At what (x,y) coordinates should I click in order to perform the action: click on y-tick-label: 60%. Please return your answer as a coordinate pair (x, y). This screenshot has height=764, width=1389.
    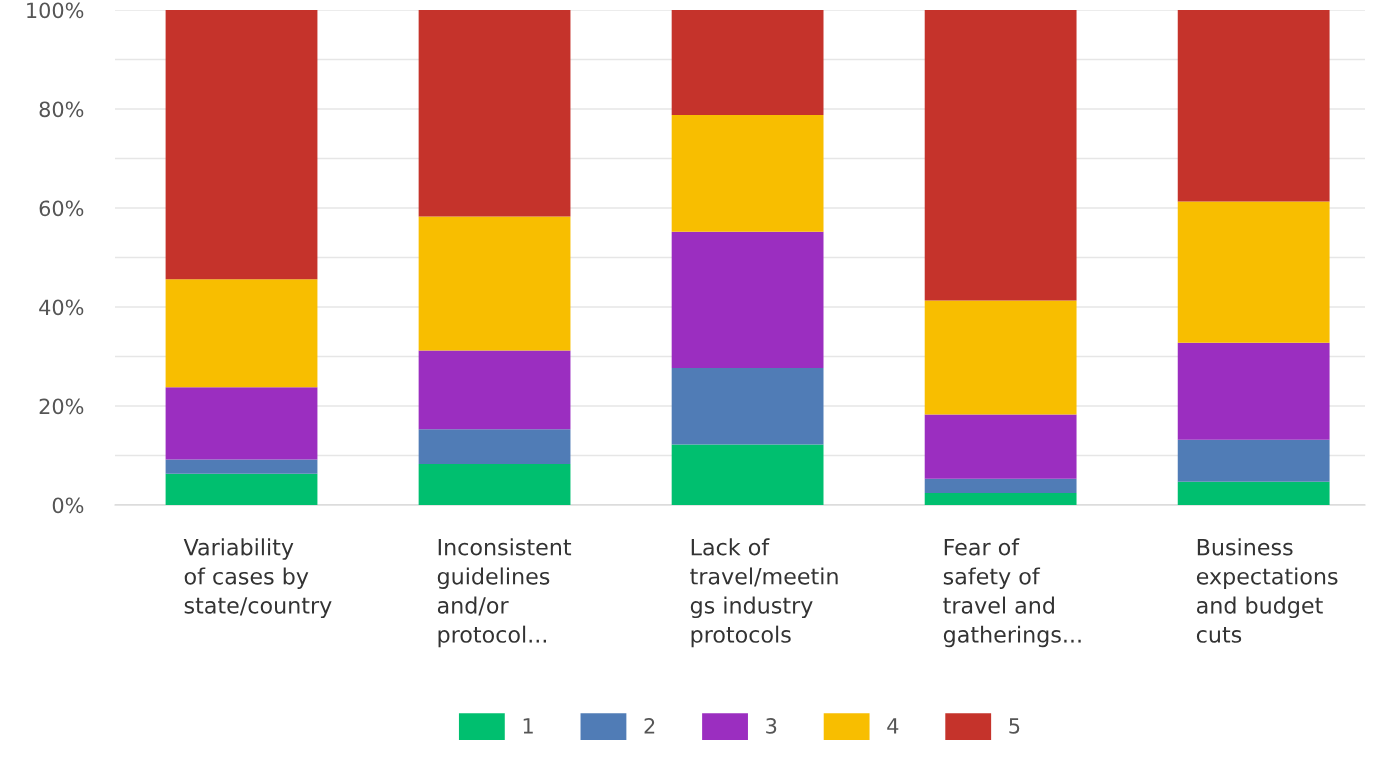
    Looking at the image, I should click on (61, 208).